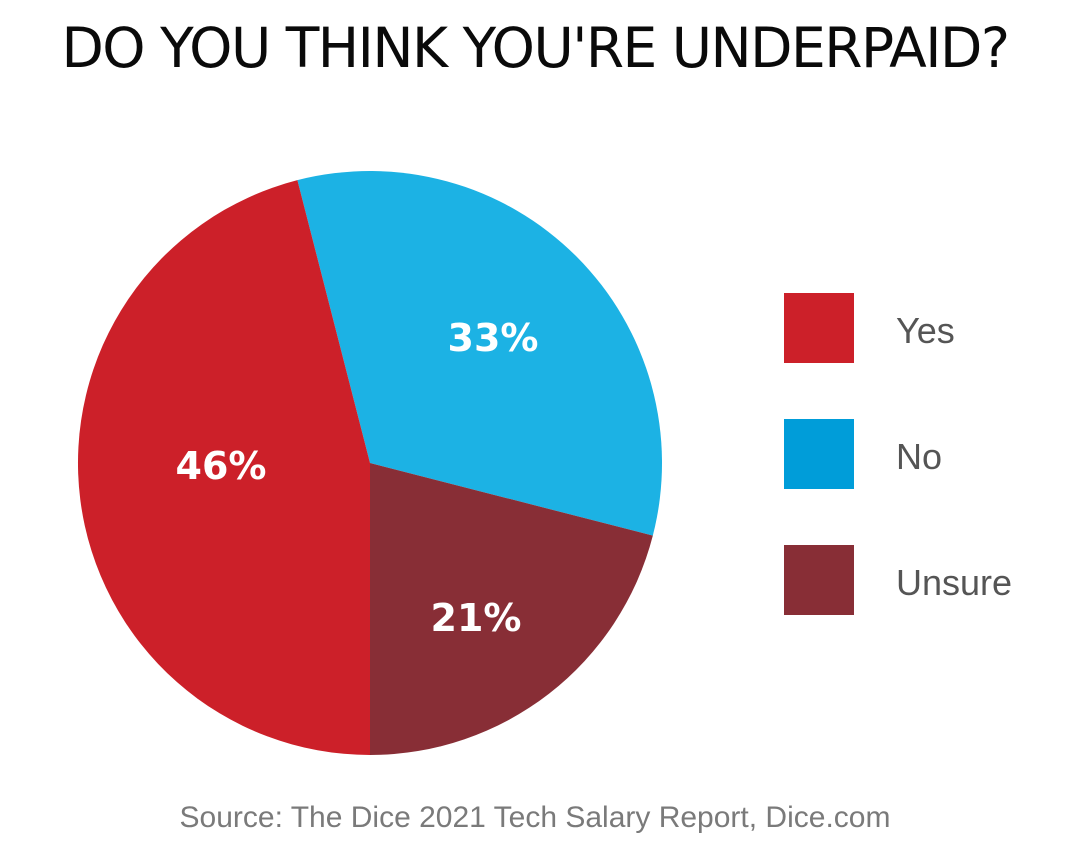 The width and height of the screenshot is (1070, 860). What do you see at coordinates (819, 328) in the screenshot?
I see `legend-swatch-yes` at bounding box center [819, 328].